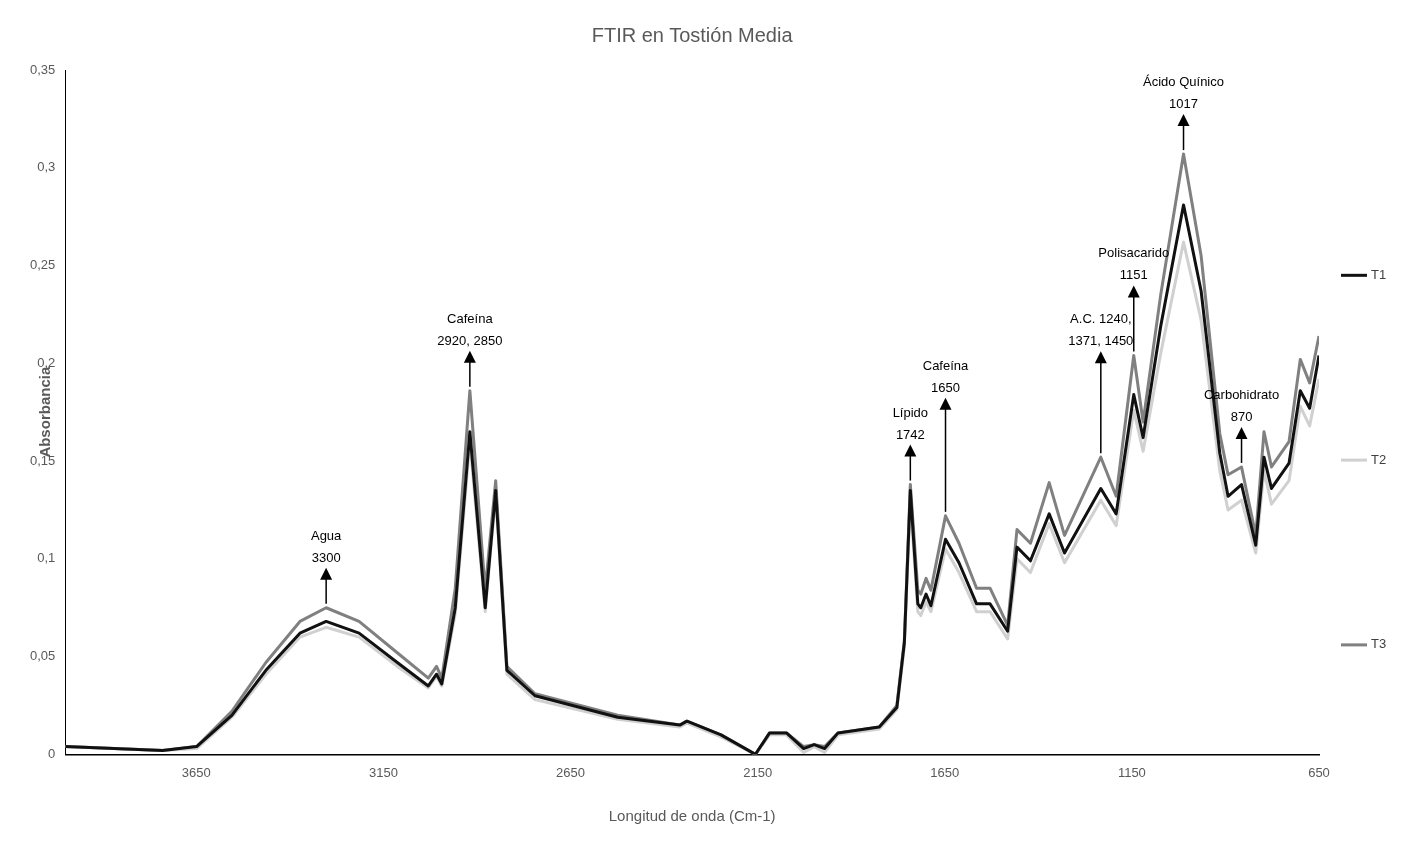  I want to click on annotation: Lípido 1742, so click(910, 423).